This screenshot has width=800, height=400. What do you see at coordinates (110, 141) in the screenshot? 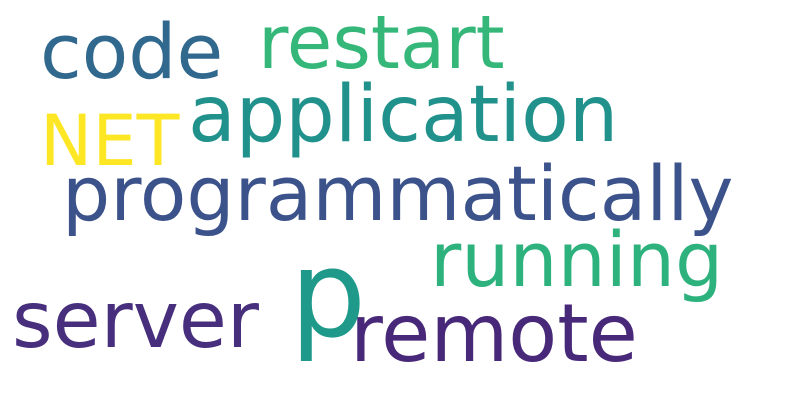
I see `word-net: NET` at bounding box center [110, 141].